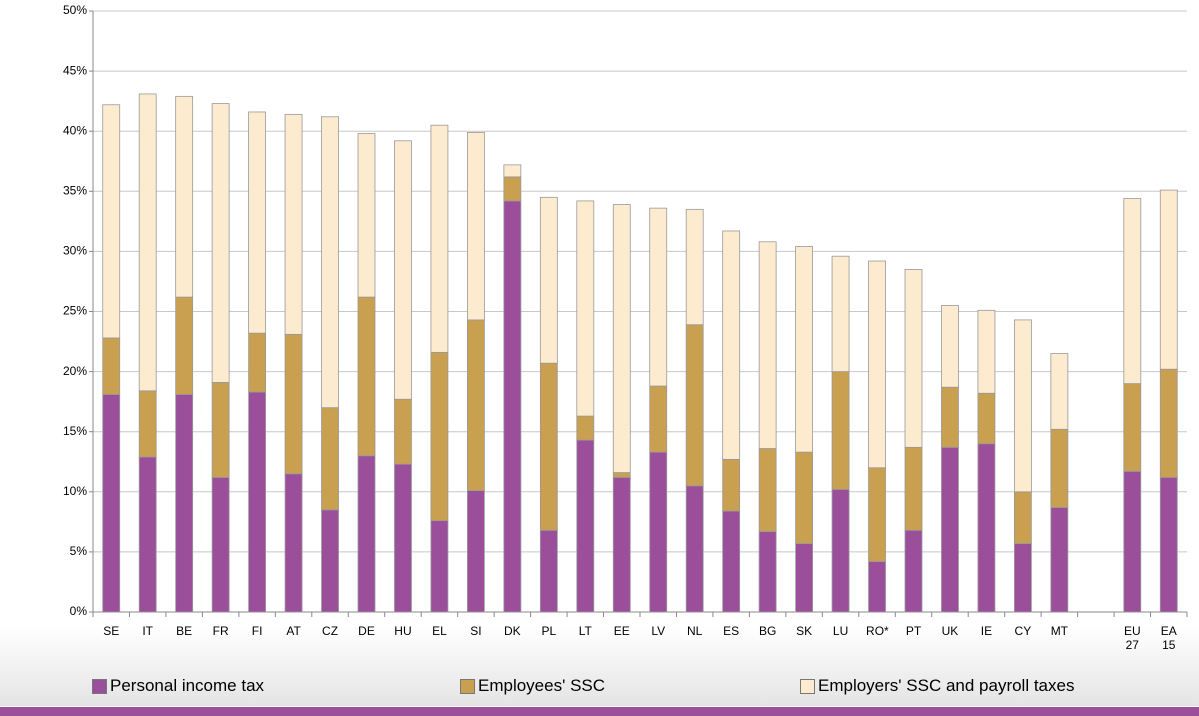 Image resolution: width=1199 pixels, height=716 pixels. What do you see at coordinates (184, 631) in the screenshot?
I see `x-tick-label: BE` at bounding box center [184, 631].